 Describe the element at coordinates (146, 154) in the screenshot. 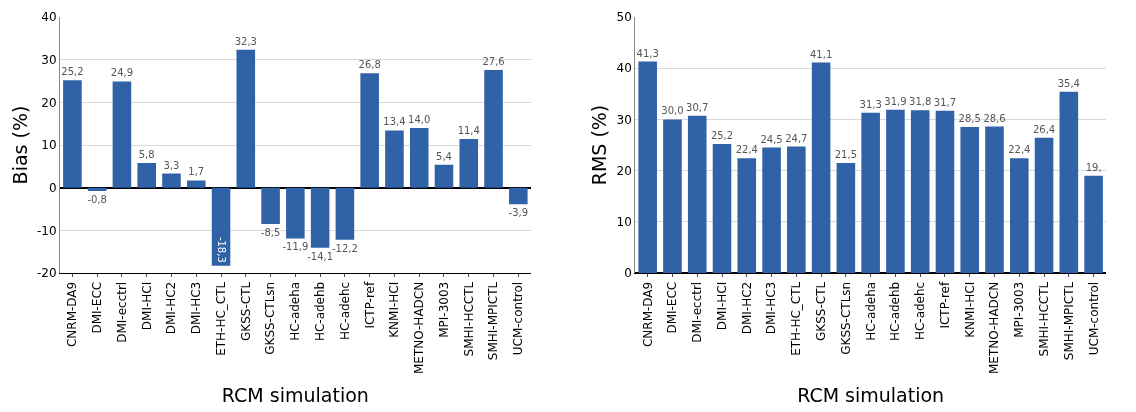

I see `data-label: 5,8` at that location.